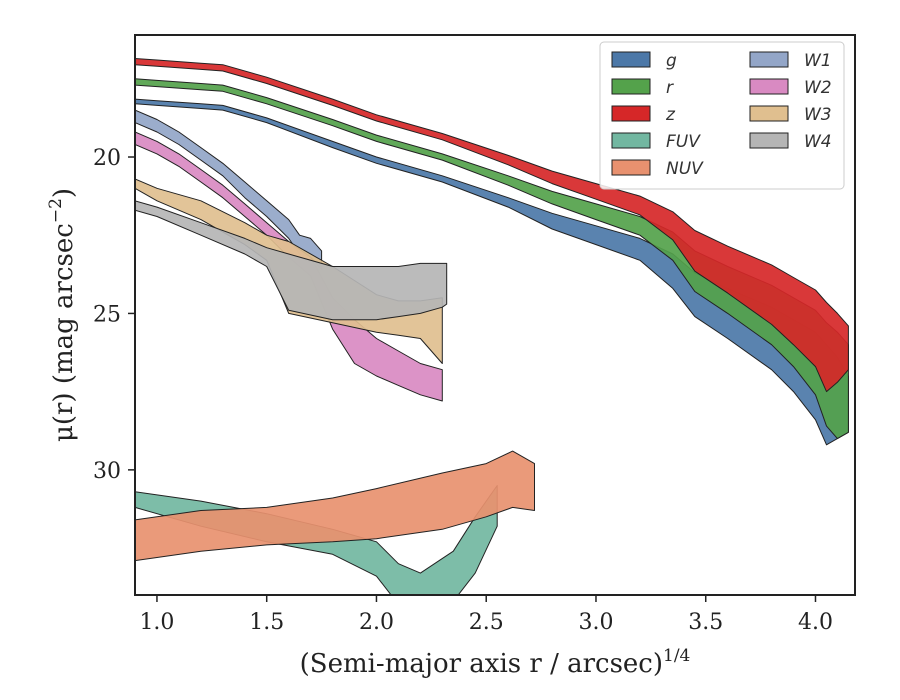 The width and height of the screenshot is (900, 700). I want to click on x-tick-label: 1.0, so click(156, 622).